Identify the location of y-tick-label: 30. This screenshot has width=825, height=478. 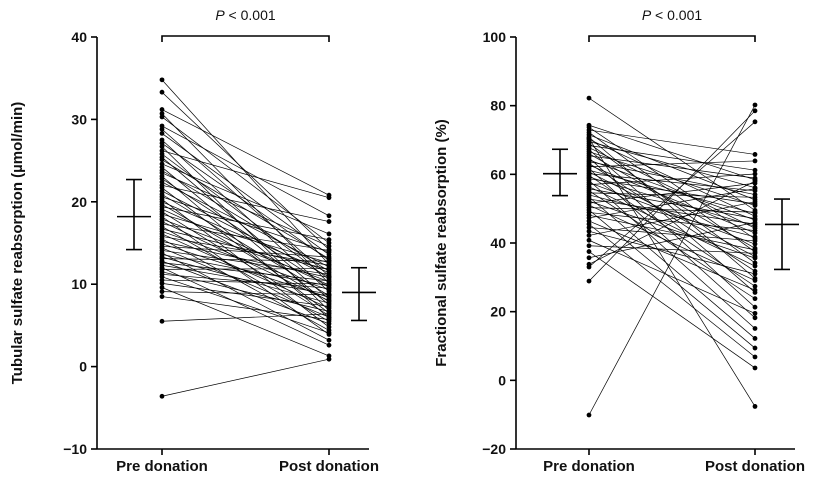
(79, 119).